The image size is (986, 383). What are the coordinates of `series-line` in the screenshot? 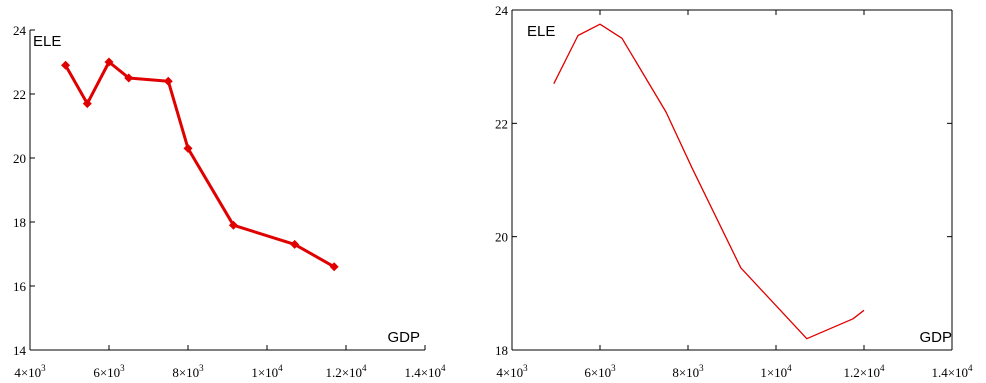 It's located at (199, 164).